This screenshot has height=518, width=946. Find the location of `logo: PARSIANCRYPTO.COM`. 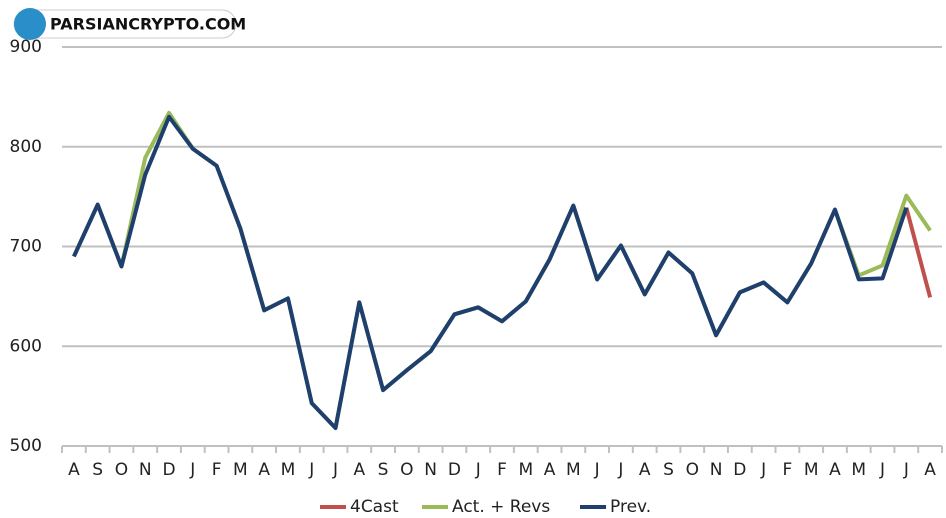

logo: PARSIANCRYPTO.COM is located at coordinates (129, 24).